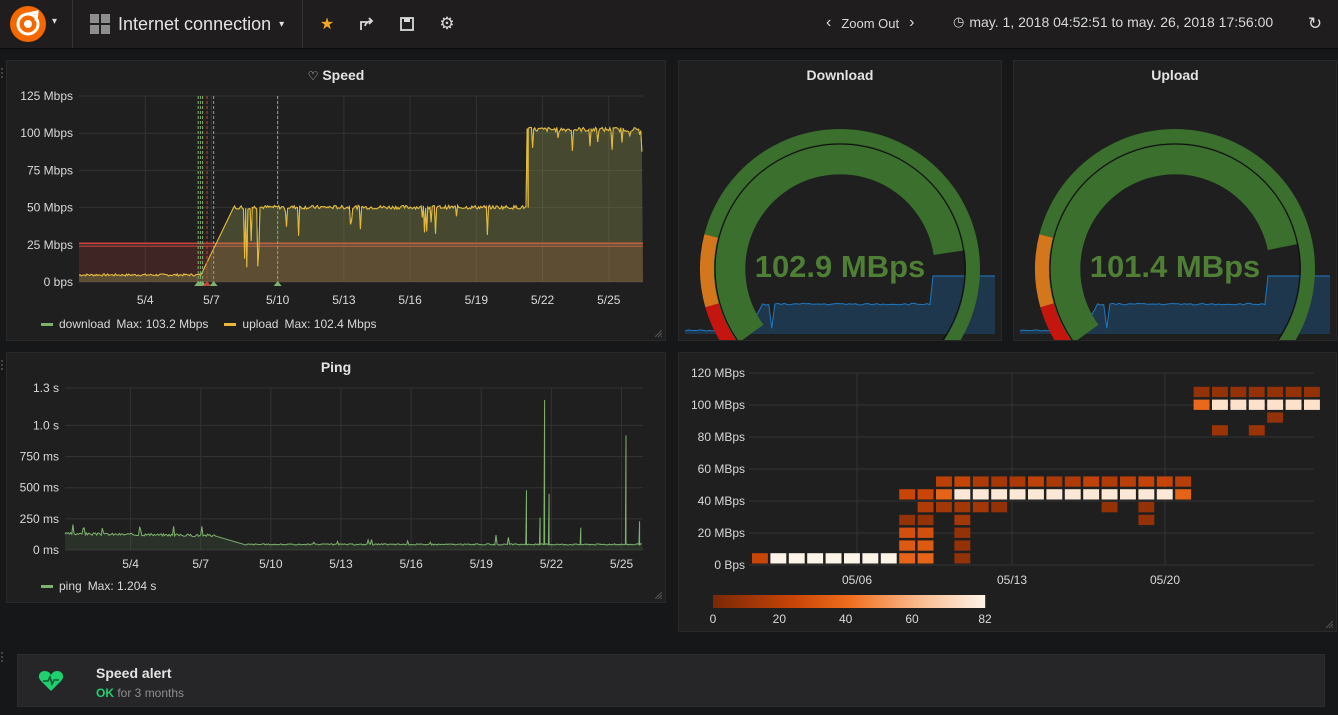 Image resolution: width=1338 pixels, height=715 pixels. I want to click on grafana-logo, so click(28, 24).